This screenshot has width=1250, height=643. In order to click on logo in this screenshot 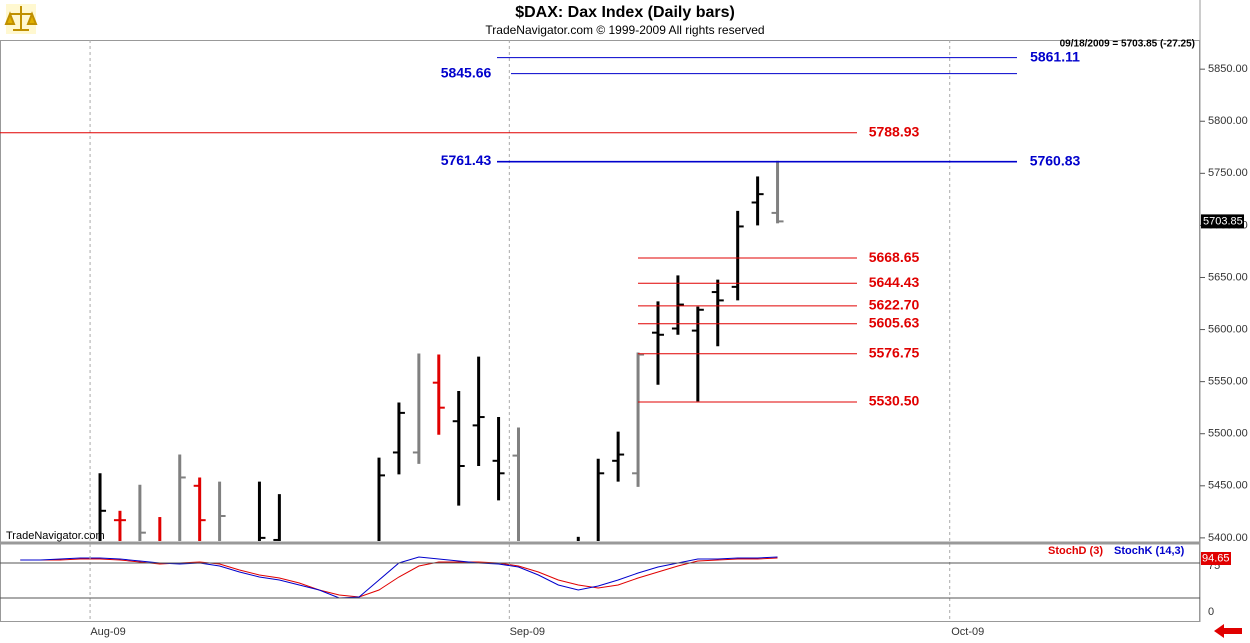, I will do `click(21, 19)`.